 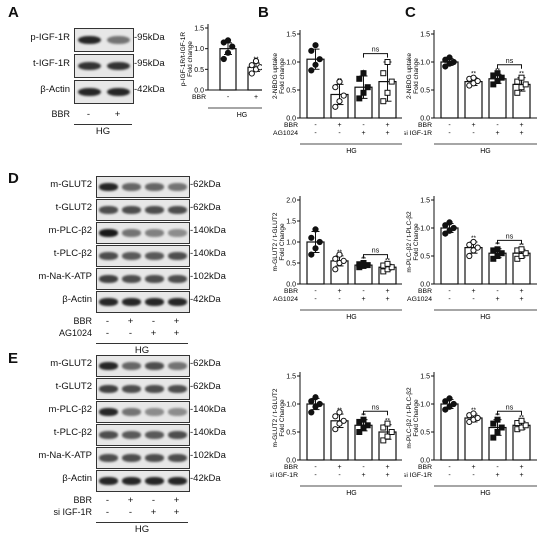 I want to click on y-axis-label: p-IGF-1R/t-IGF-1R, so click(x=183, y=59).